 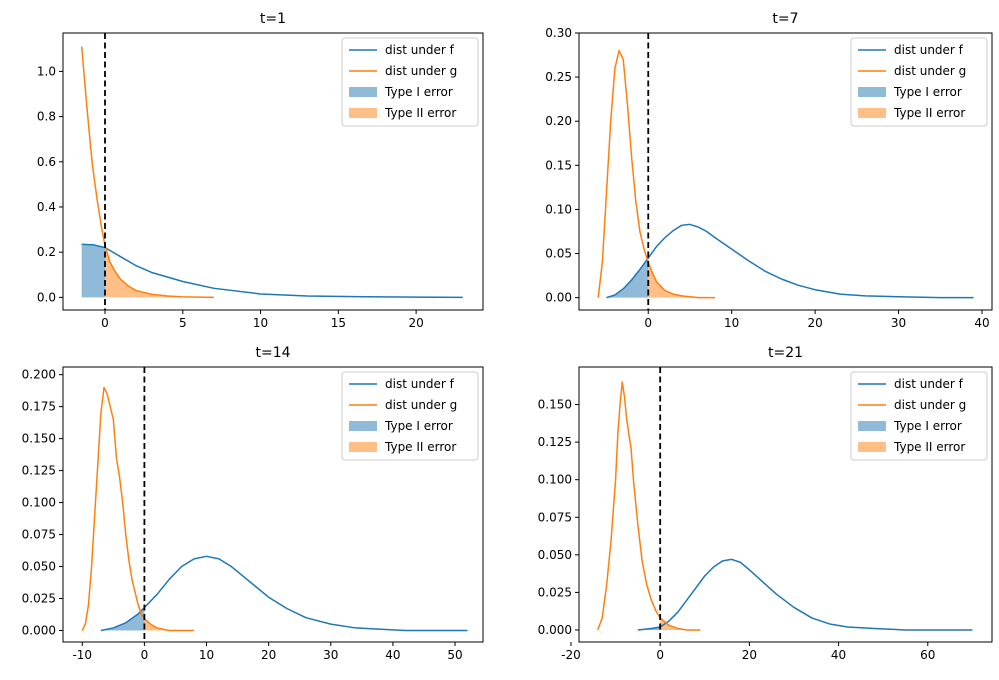 I want to click on y-tick-label: 0.4, so click(x=46, y=207).